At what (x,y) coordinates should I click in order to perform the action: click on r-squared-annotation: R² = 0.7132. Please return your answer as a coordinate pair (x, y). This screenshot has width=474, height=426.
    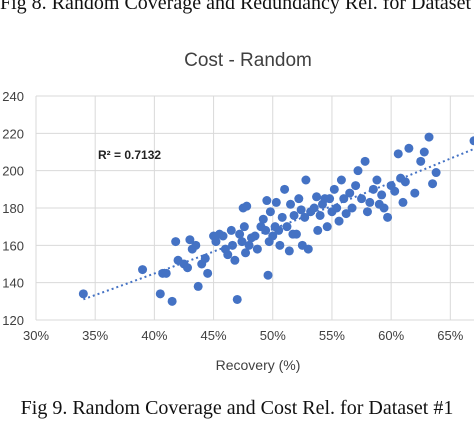
    Looking at the image, I should click on (129, 155).